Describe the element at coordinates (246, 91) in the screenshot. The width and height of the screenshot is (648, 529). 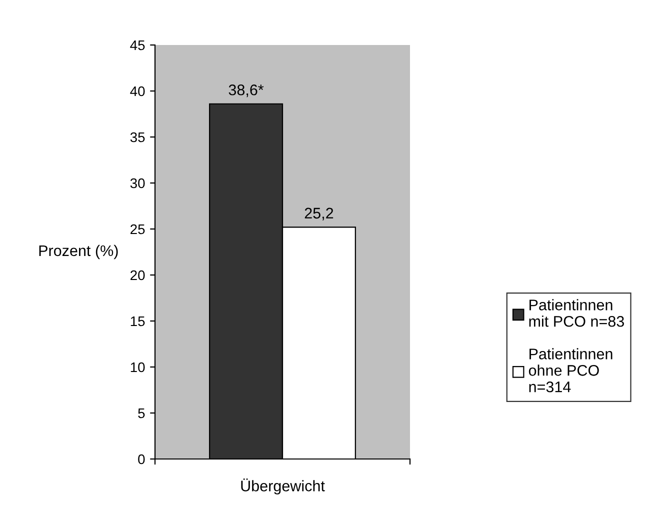
I see `data-label: 38,6*` at that location.